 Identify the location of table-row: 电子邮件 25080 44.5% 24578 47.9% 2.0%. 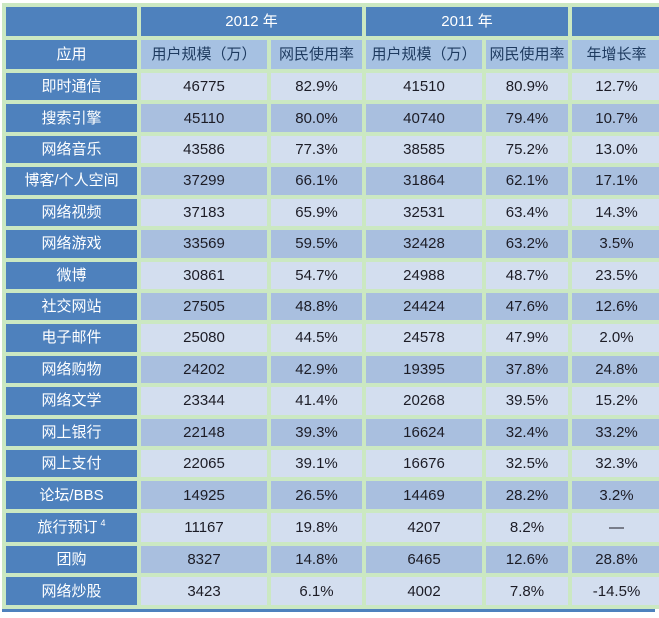
(332, 338).